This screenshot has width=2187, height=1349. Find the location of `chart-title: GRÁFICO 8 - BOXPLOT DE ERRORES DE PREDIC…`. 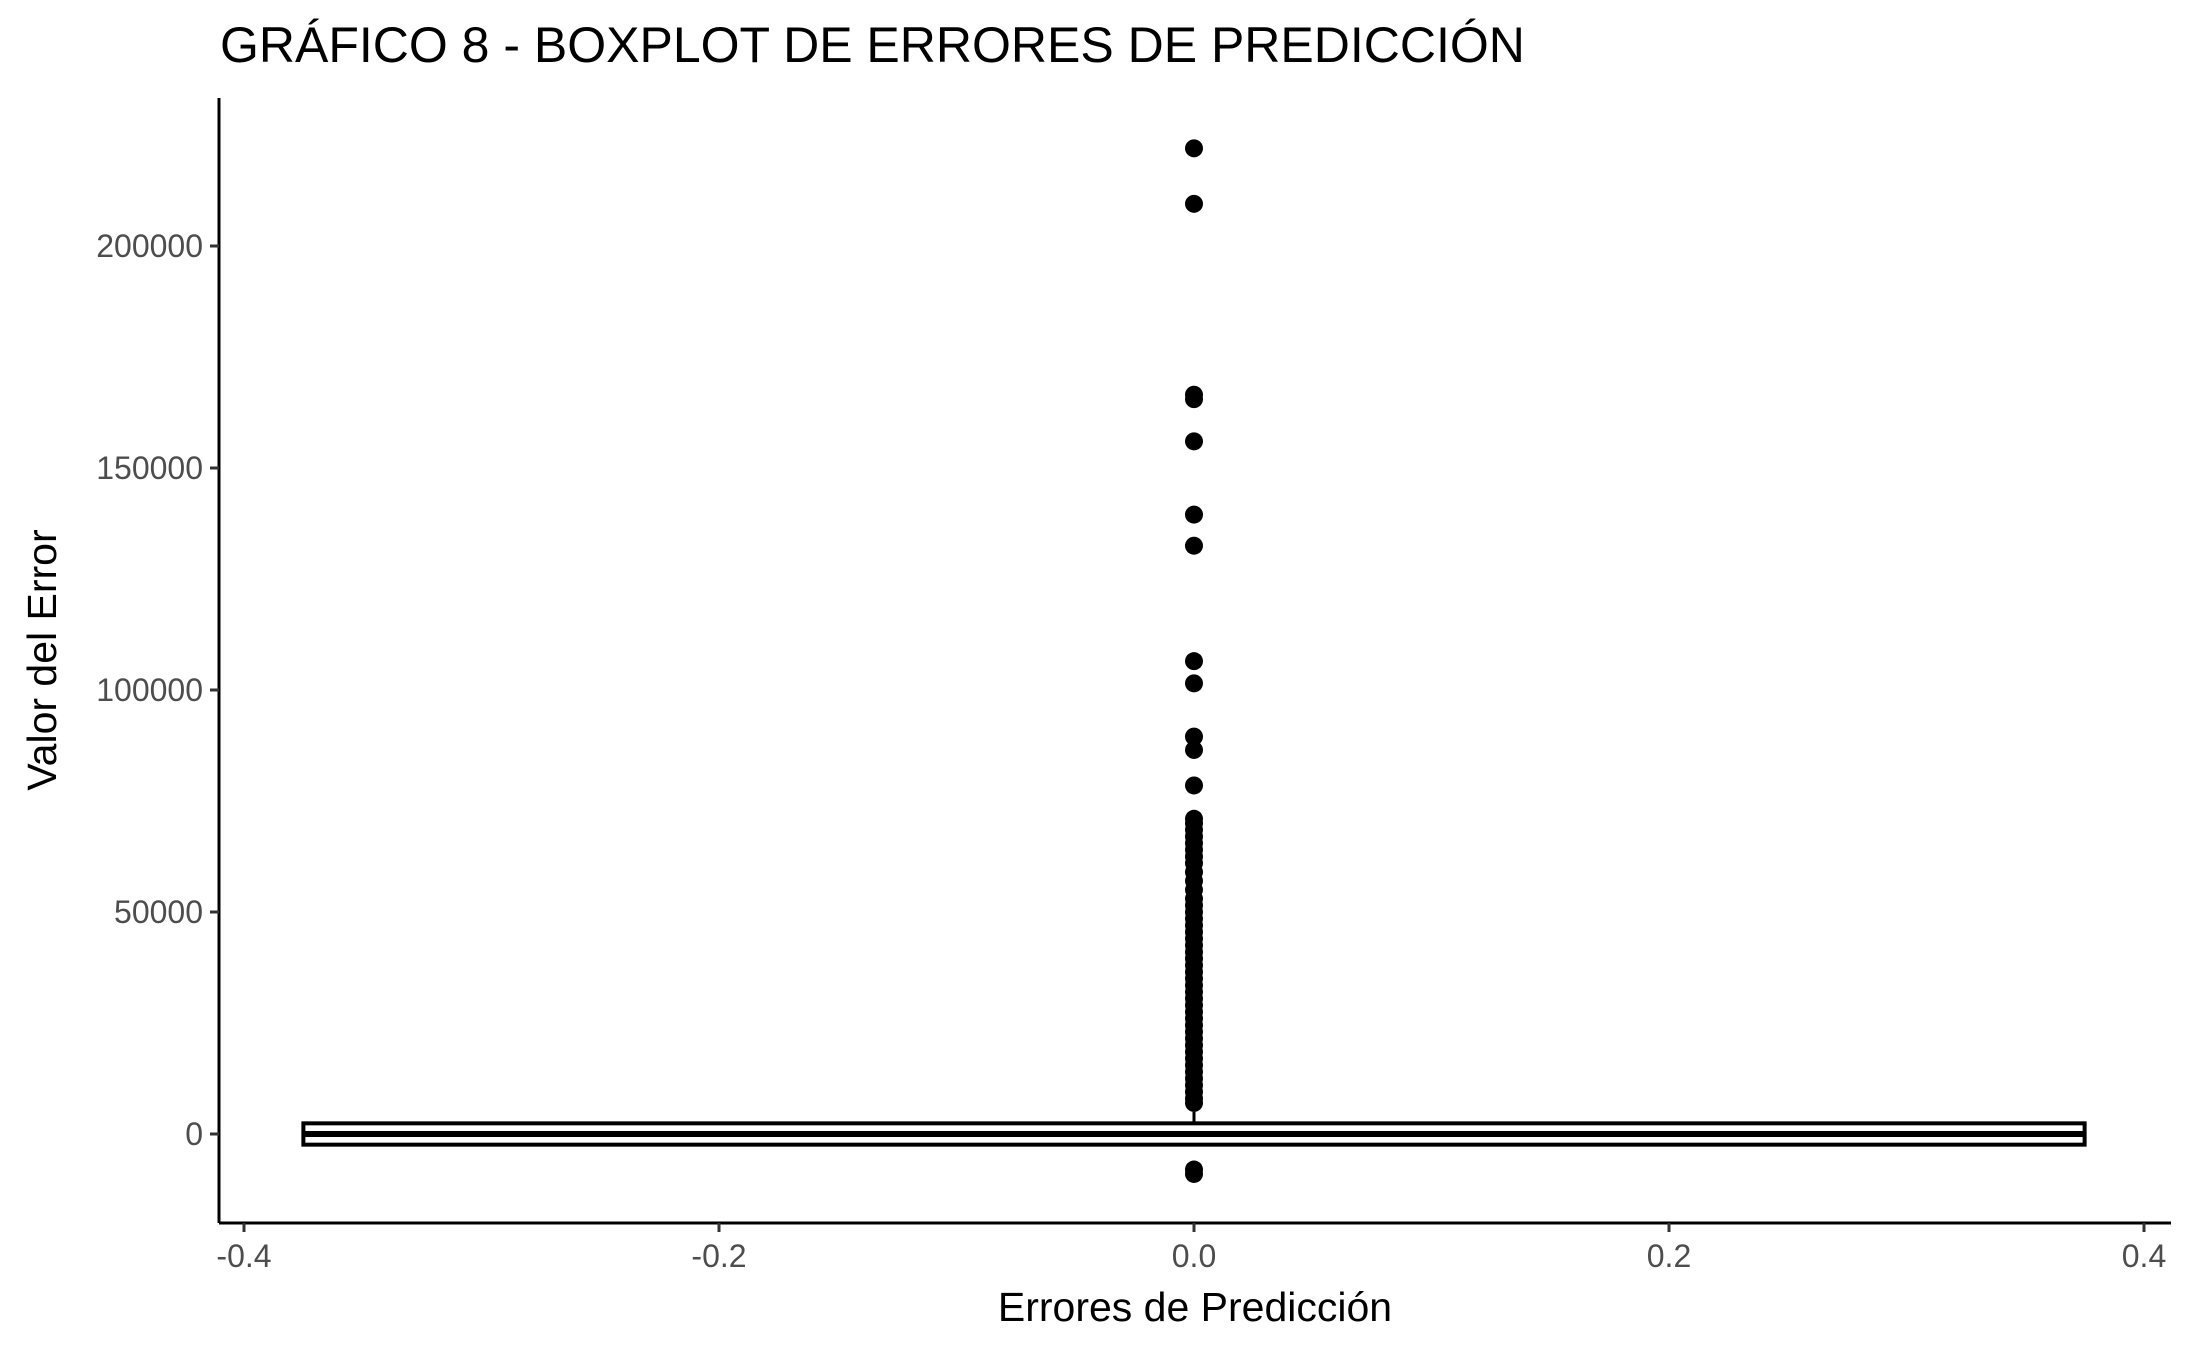

chart-title: GRÁFICO 8 - BOXPLOT DE ERRORES DE PREDIC… is located at coordinates (872, 45).